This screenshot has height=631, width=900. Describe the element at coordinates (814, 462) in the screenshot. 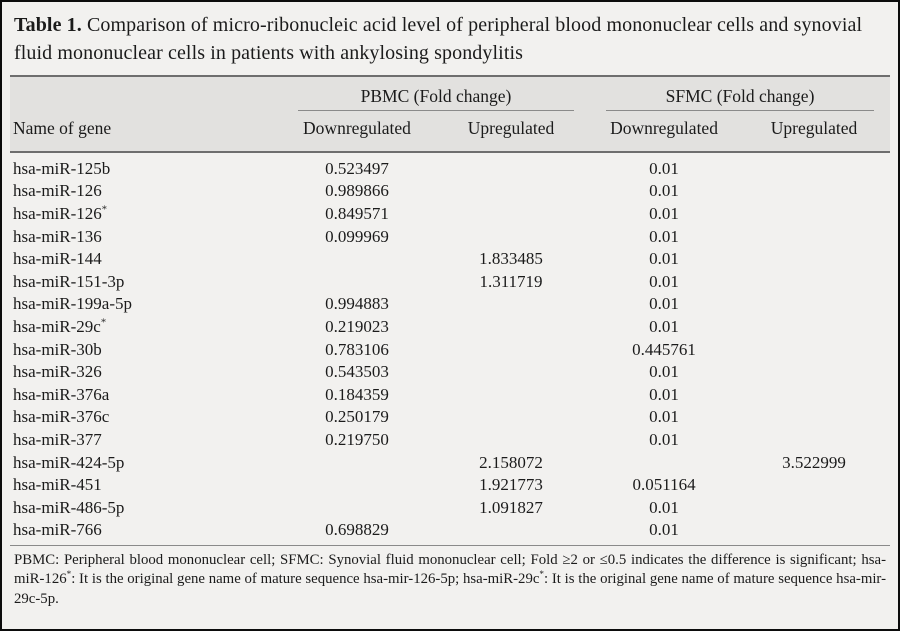

I see `sfmc-upregulated-cell: 3.522999` at that location.